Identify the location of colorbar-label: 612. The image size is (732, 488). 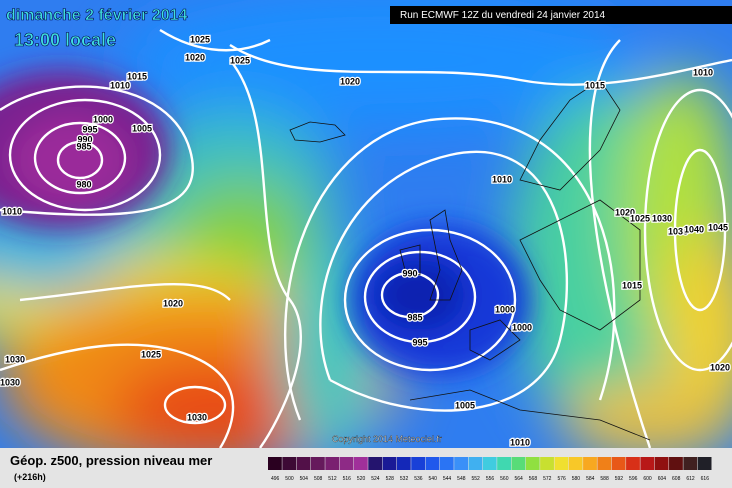
(690, 479).